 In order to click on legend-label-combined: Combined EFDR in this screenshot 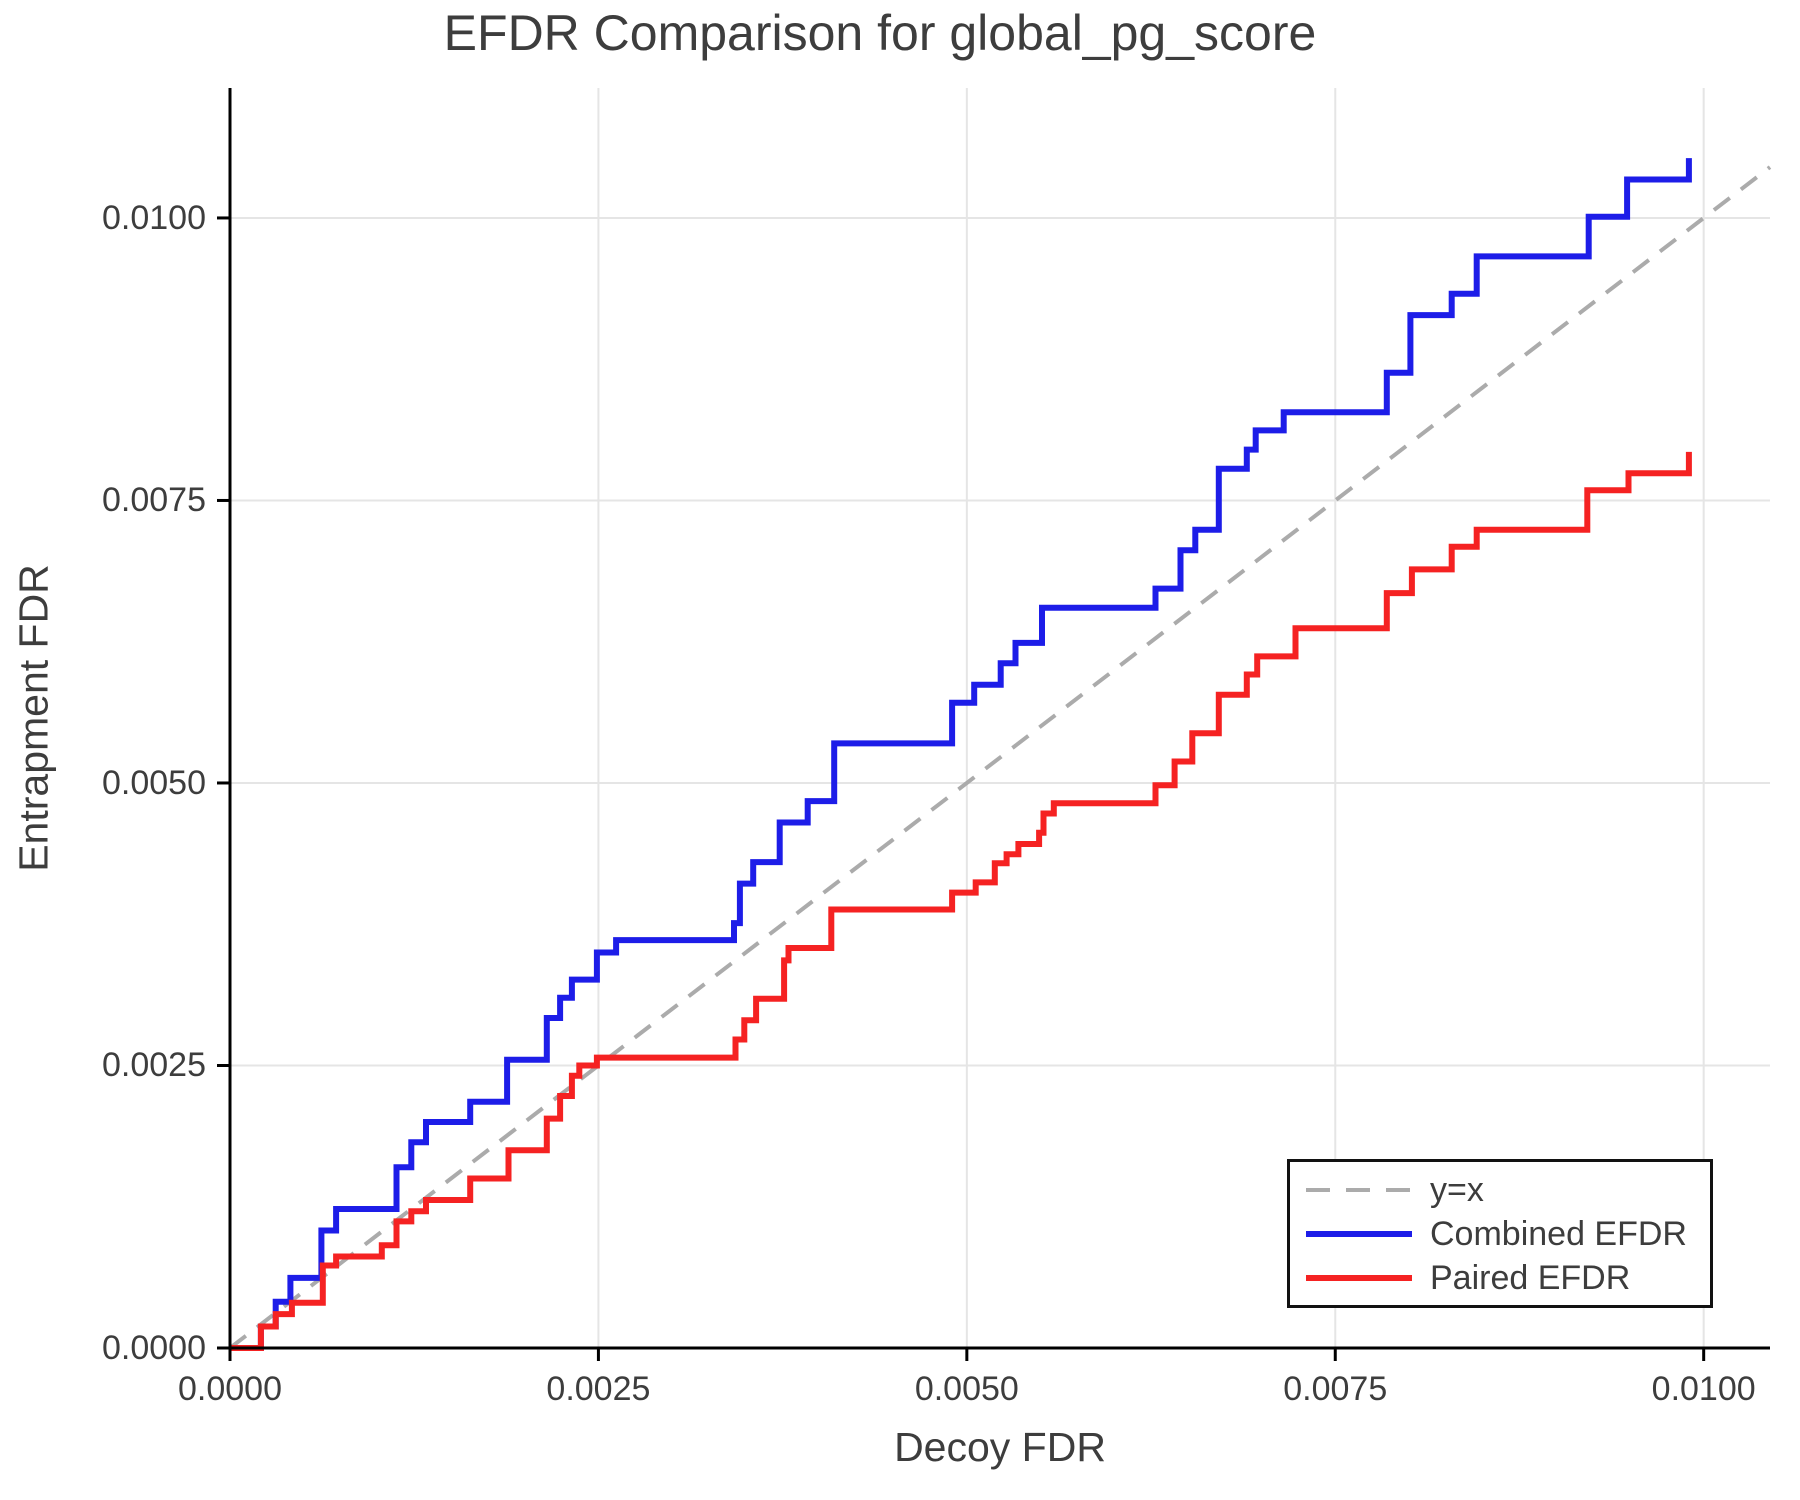, I will do `click(1558, 1233)`.